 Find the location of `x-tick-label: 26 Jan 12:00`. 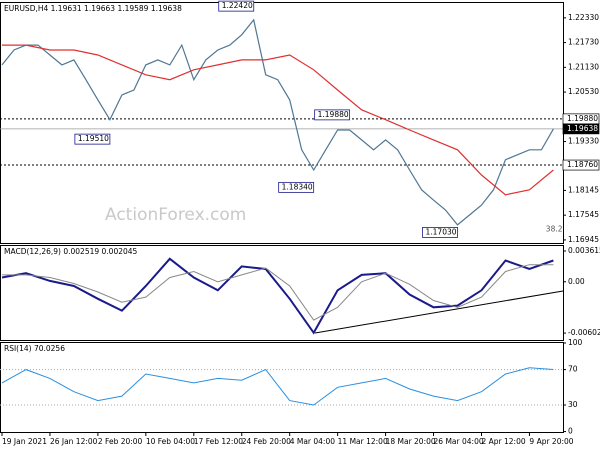

x-tick-label: 26 Jan 12:00 is located at coordinates (74, 441).